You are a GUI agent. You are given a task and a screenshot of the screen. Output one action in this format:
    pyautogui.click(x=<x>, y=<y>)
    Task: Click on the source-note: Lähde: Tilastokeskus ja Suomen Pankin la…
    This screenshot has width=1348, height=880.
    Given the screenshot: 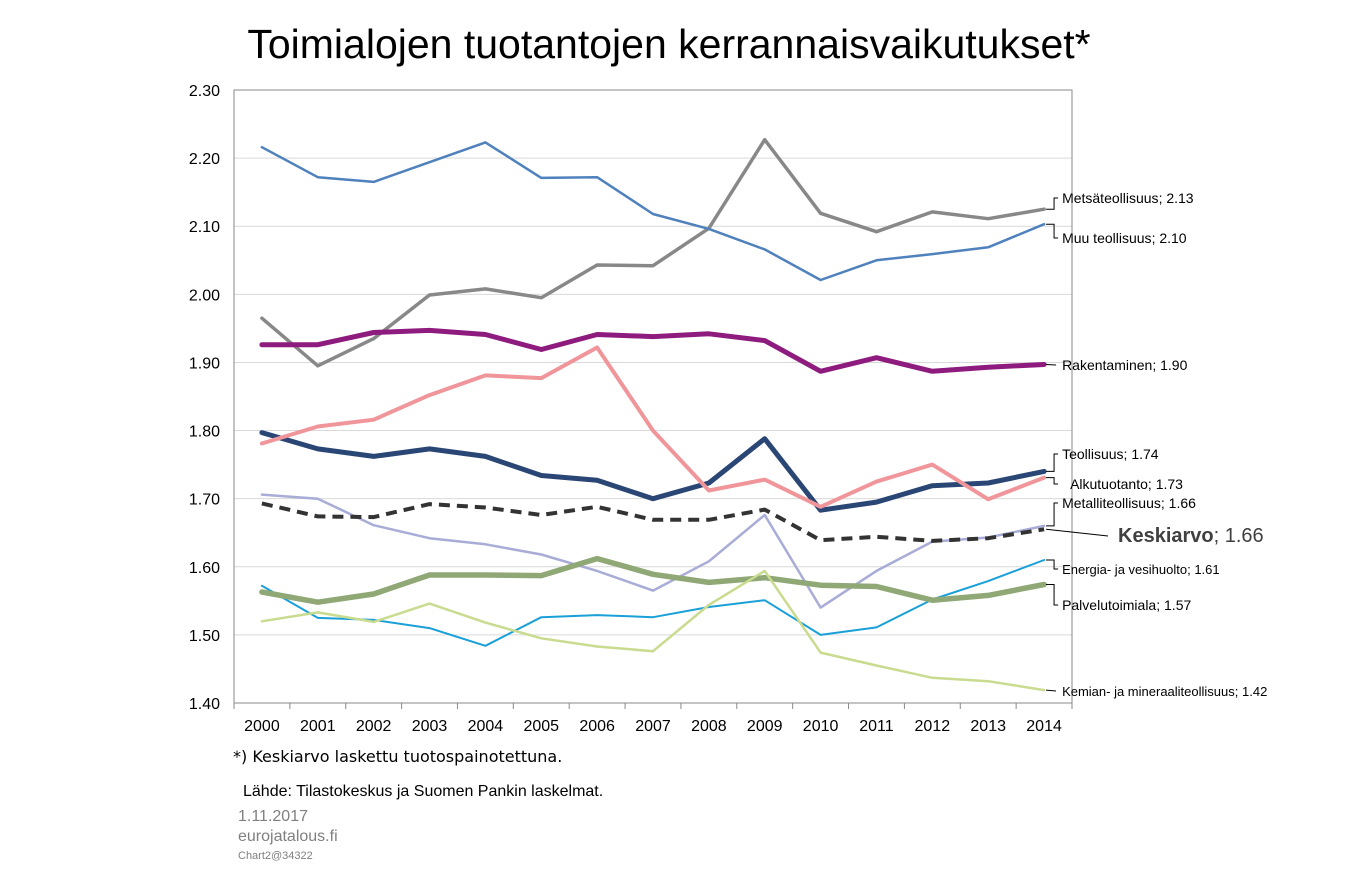 What is the action you would take?
    pyautogui.click(x=423, y=791)
    